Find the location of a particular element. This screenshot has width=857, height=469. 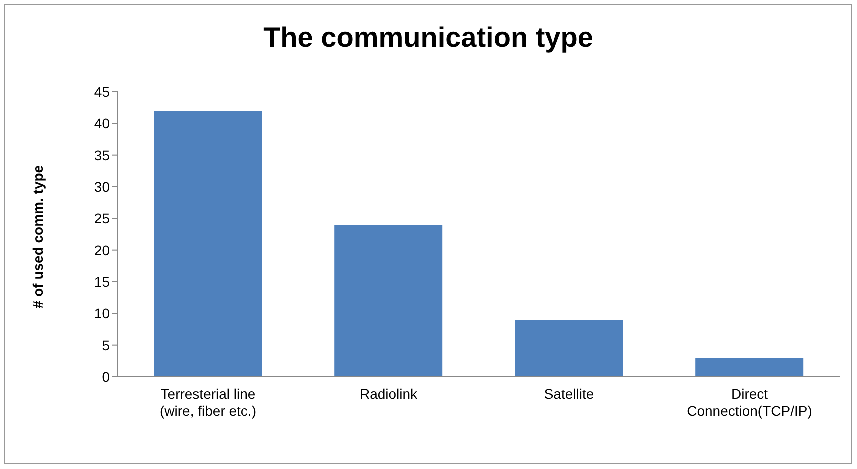

x-tick-label: Terresterial line (wire, fiber etc.) is located at coordinates (208, 402).